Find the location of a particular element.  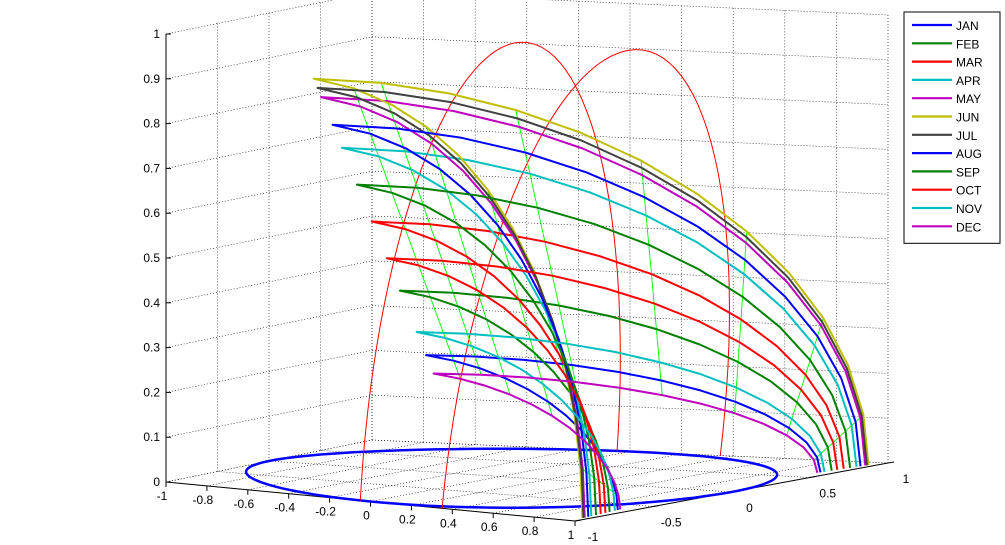

z-tick-label: 0.4 is located at coordinates (151, 303).